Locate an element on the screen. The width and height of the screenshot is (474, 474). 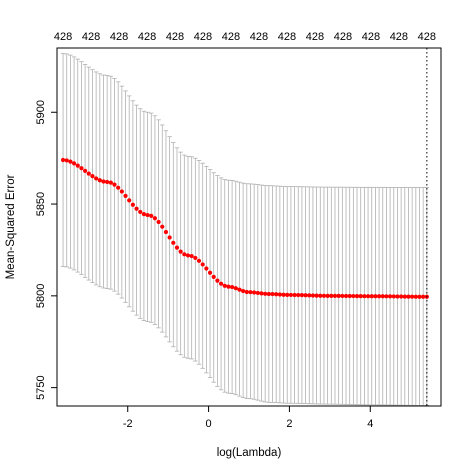
x-tick-label: -2 is located at coordinates (128, 424).